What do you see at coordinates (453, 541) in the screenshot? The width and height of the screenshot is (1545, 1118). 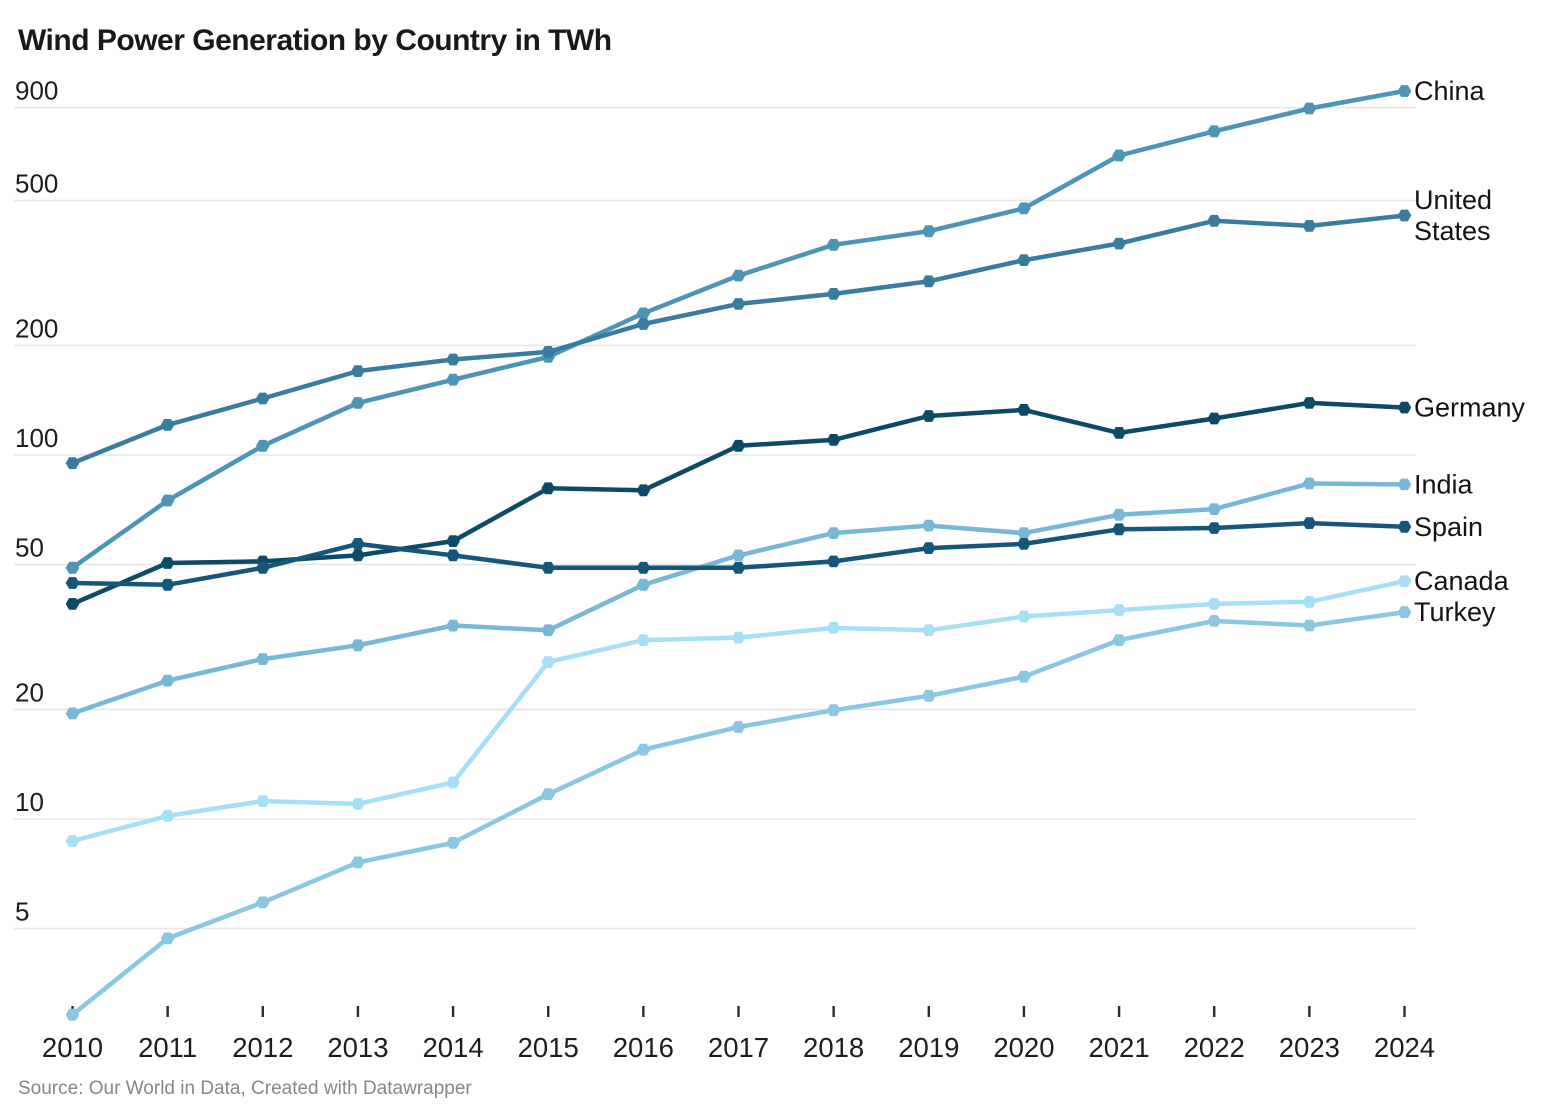 I see `series-point-germany-2014` at bounding box center [453, 541].